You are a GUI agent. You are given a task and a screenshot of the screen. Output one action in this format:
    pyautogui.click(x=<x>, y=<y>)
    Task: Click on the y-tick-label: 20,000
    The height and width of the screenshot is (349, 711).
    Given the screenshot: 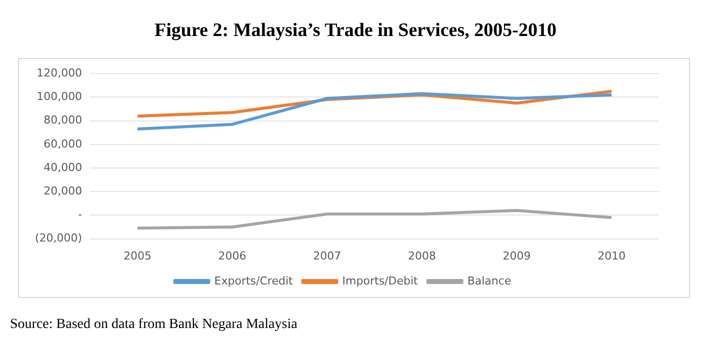 What is the action you would take?
    pyautogui.click(x=63, y=191)
    